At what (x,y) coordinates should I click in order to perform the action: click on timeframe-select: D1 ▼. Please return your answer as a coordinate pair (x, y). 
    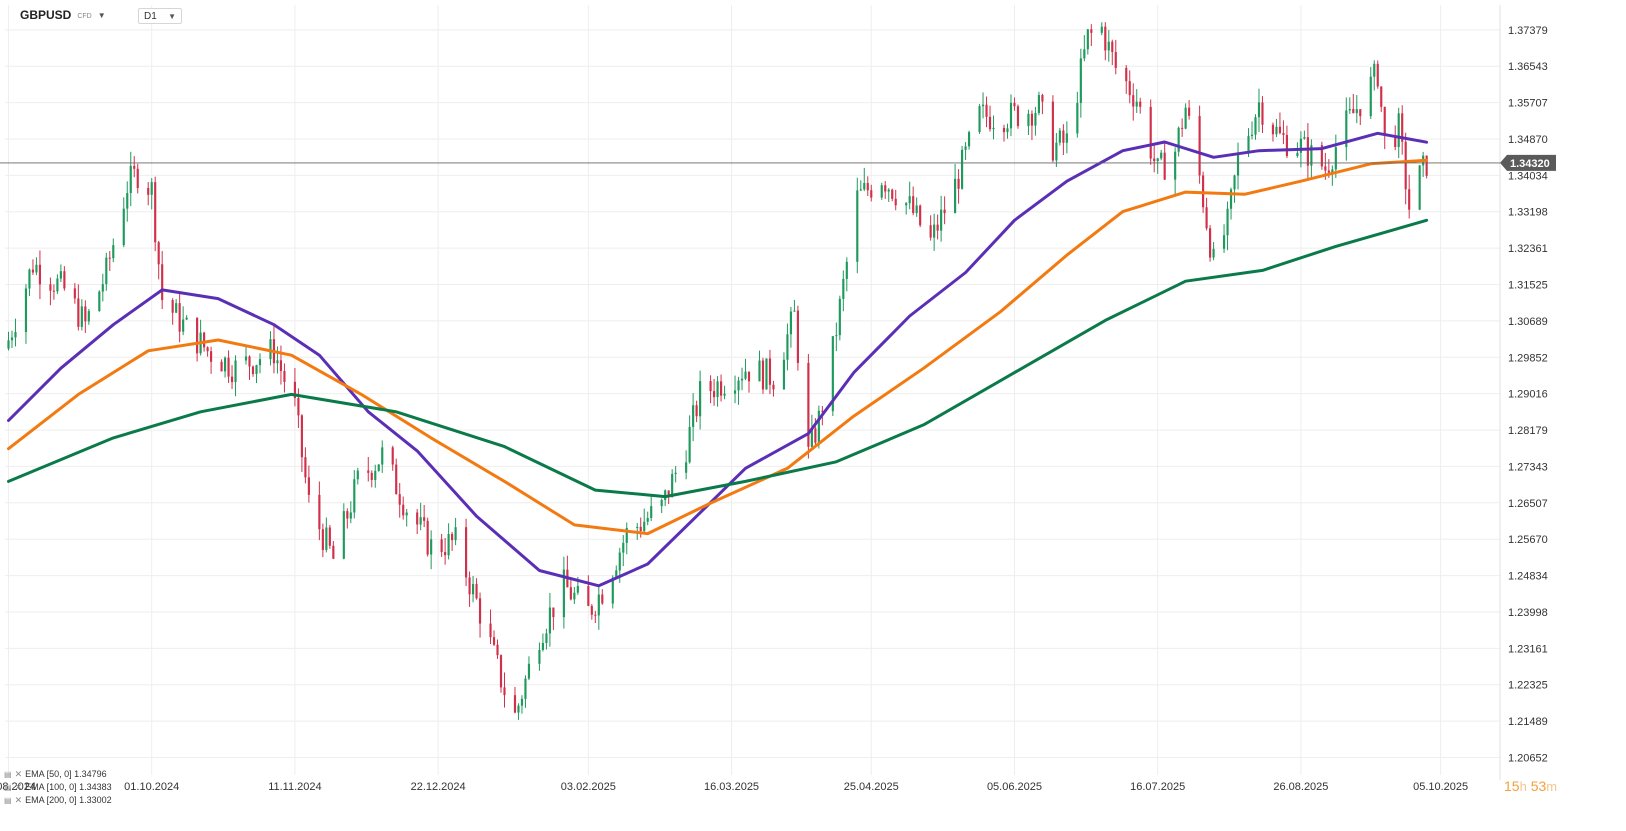
    Looking at the image, I should click on (160, 16).